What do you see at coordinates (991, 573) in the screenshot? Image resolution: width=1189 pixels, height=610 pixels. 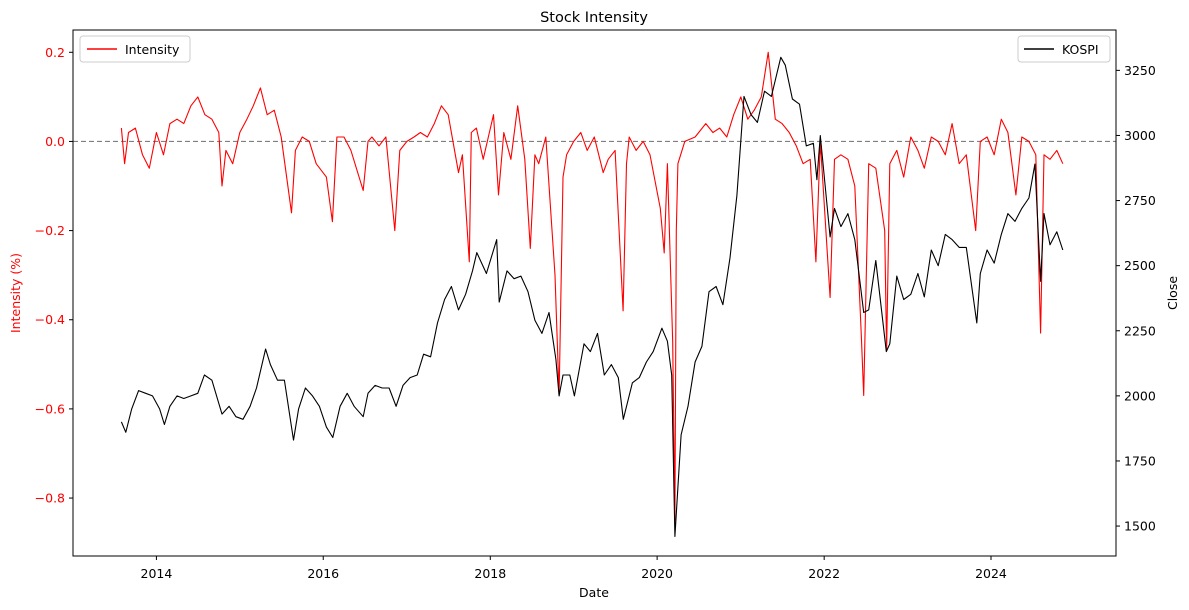 I see `x-tick-label: 2024` at bounding box center [991, 573].